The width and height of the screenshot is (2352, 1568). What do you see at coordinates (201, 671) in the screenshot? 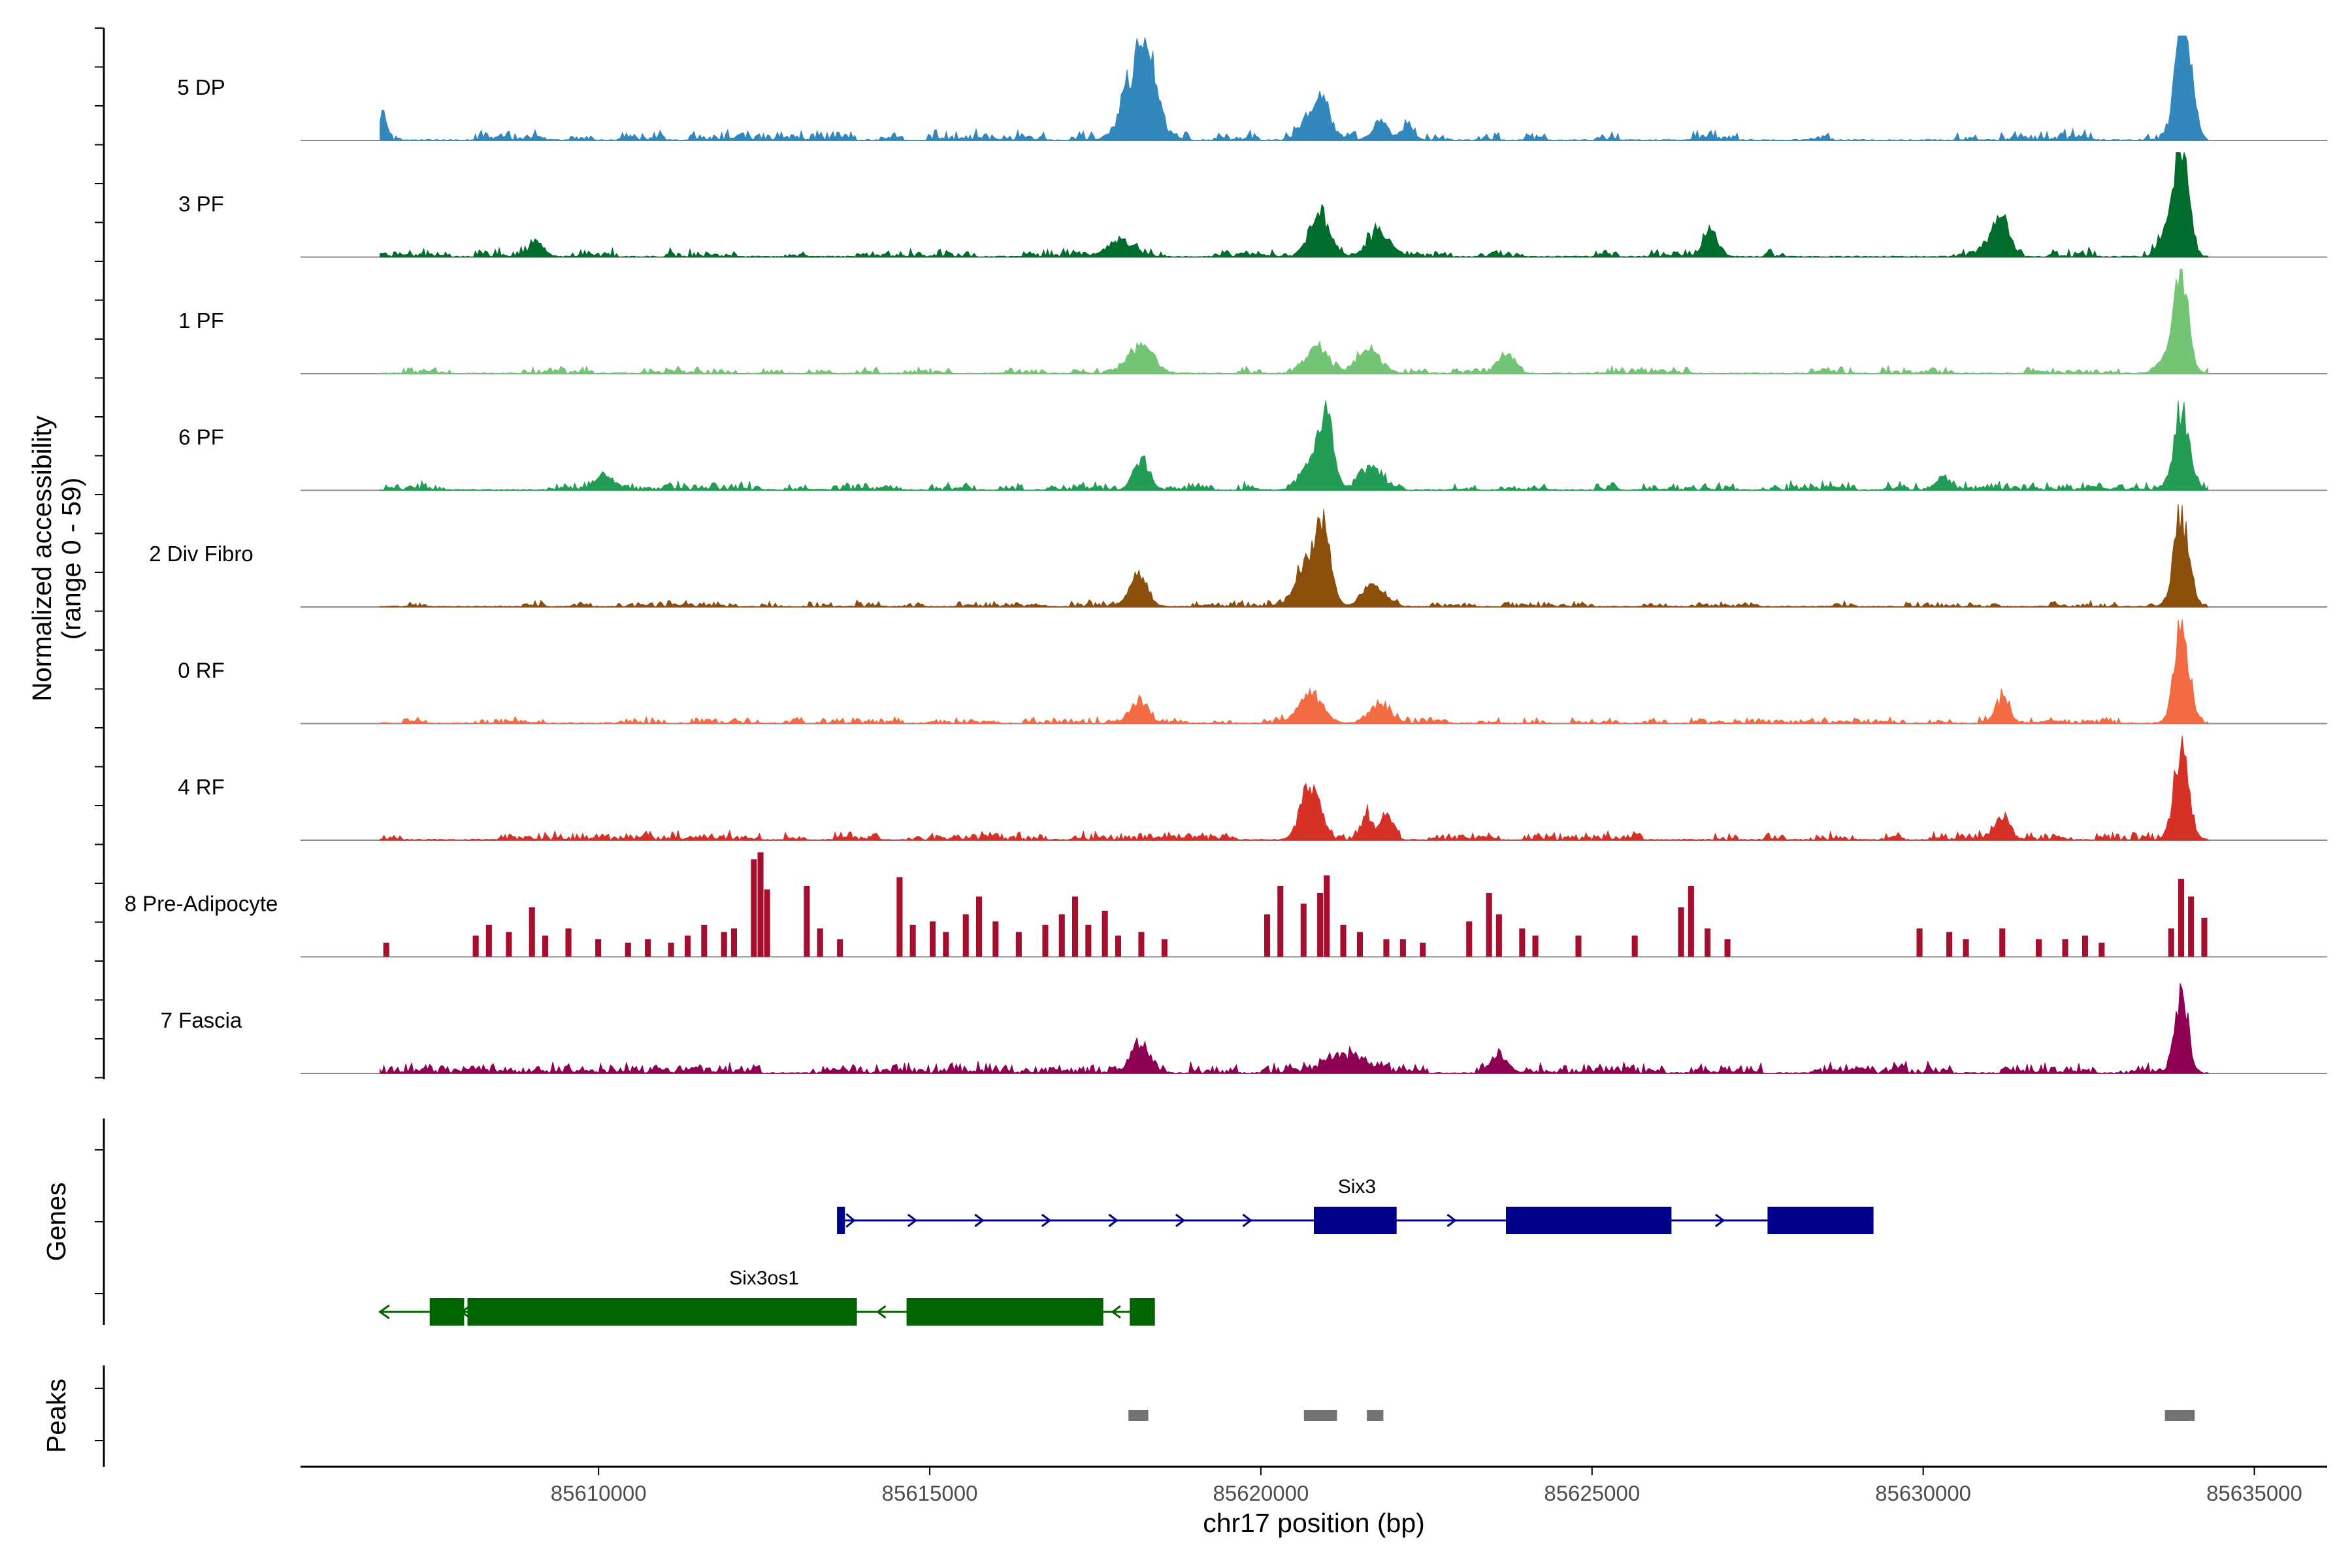
I see `track-label: 0 RF` at bounding box center [201, 671].